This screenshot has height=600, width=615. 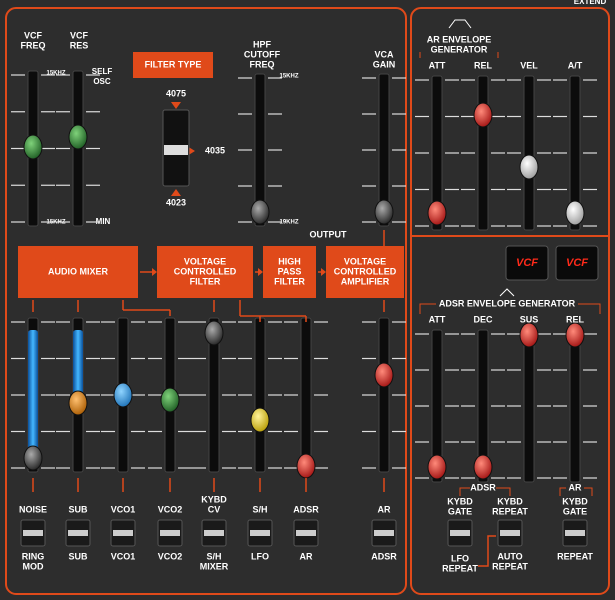 What do you see at coordinates (102, 81) in the screenshot?
I see `label: OSC` at bounding box center [102, 81].